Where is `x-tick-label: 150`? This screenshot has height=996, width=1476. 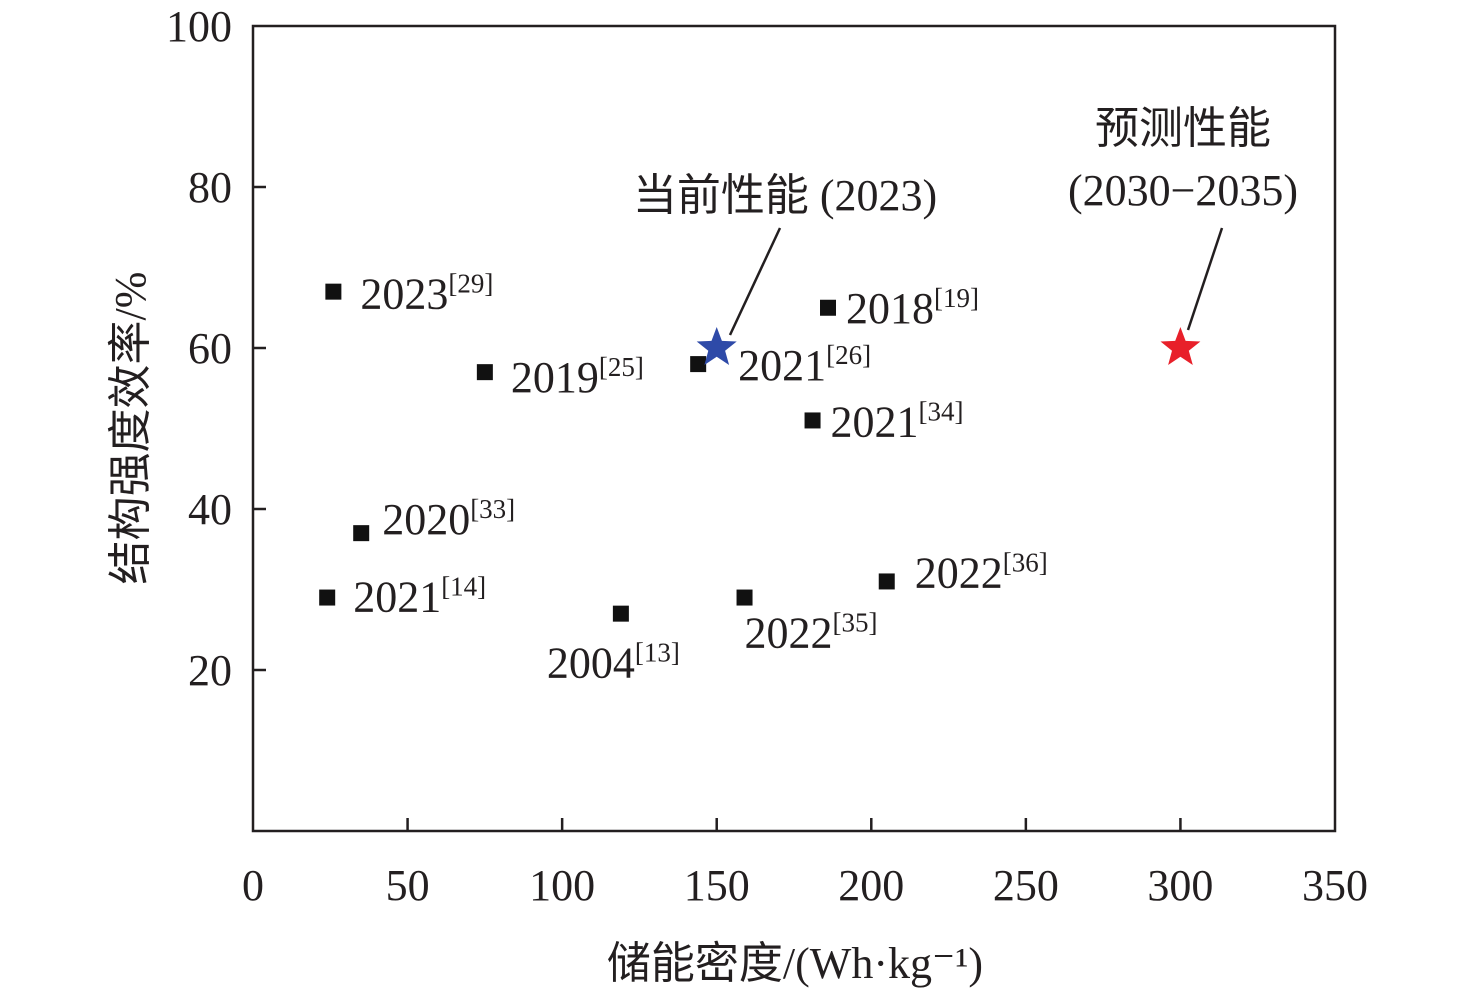 x-tick-label: 150 is located at coordinates (717, 885).